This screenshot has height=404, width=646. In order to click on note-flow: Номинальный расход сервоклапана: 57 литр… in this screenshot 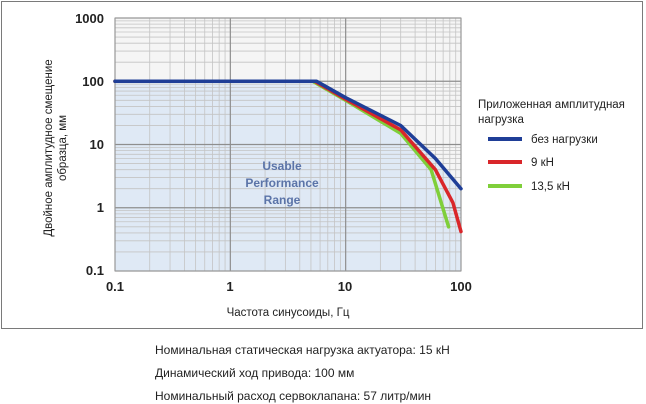, I will do `click(293, 396)`.